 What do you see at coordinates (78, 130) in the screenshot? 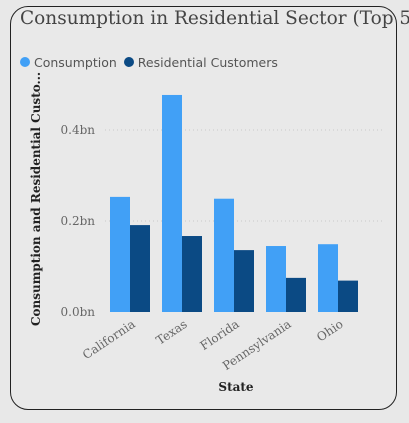
I see `y-tick-label: 0.4bn` at bounding box center [78, 130].